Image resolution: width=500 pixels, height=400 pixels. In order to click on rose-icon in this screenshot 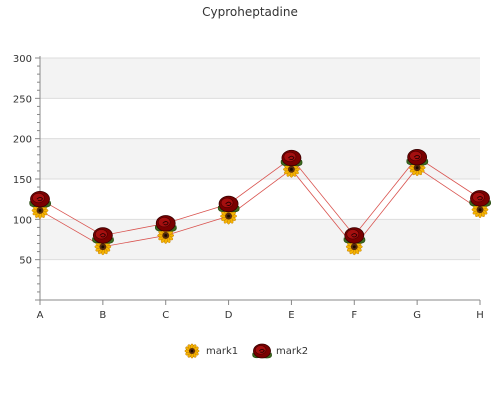, I will do `click(262, 351)`.